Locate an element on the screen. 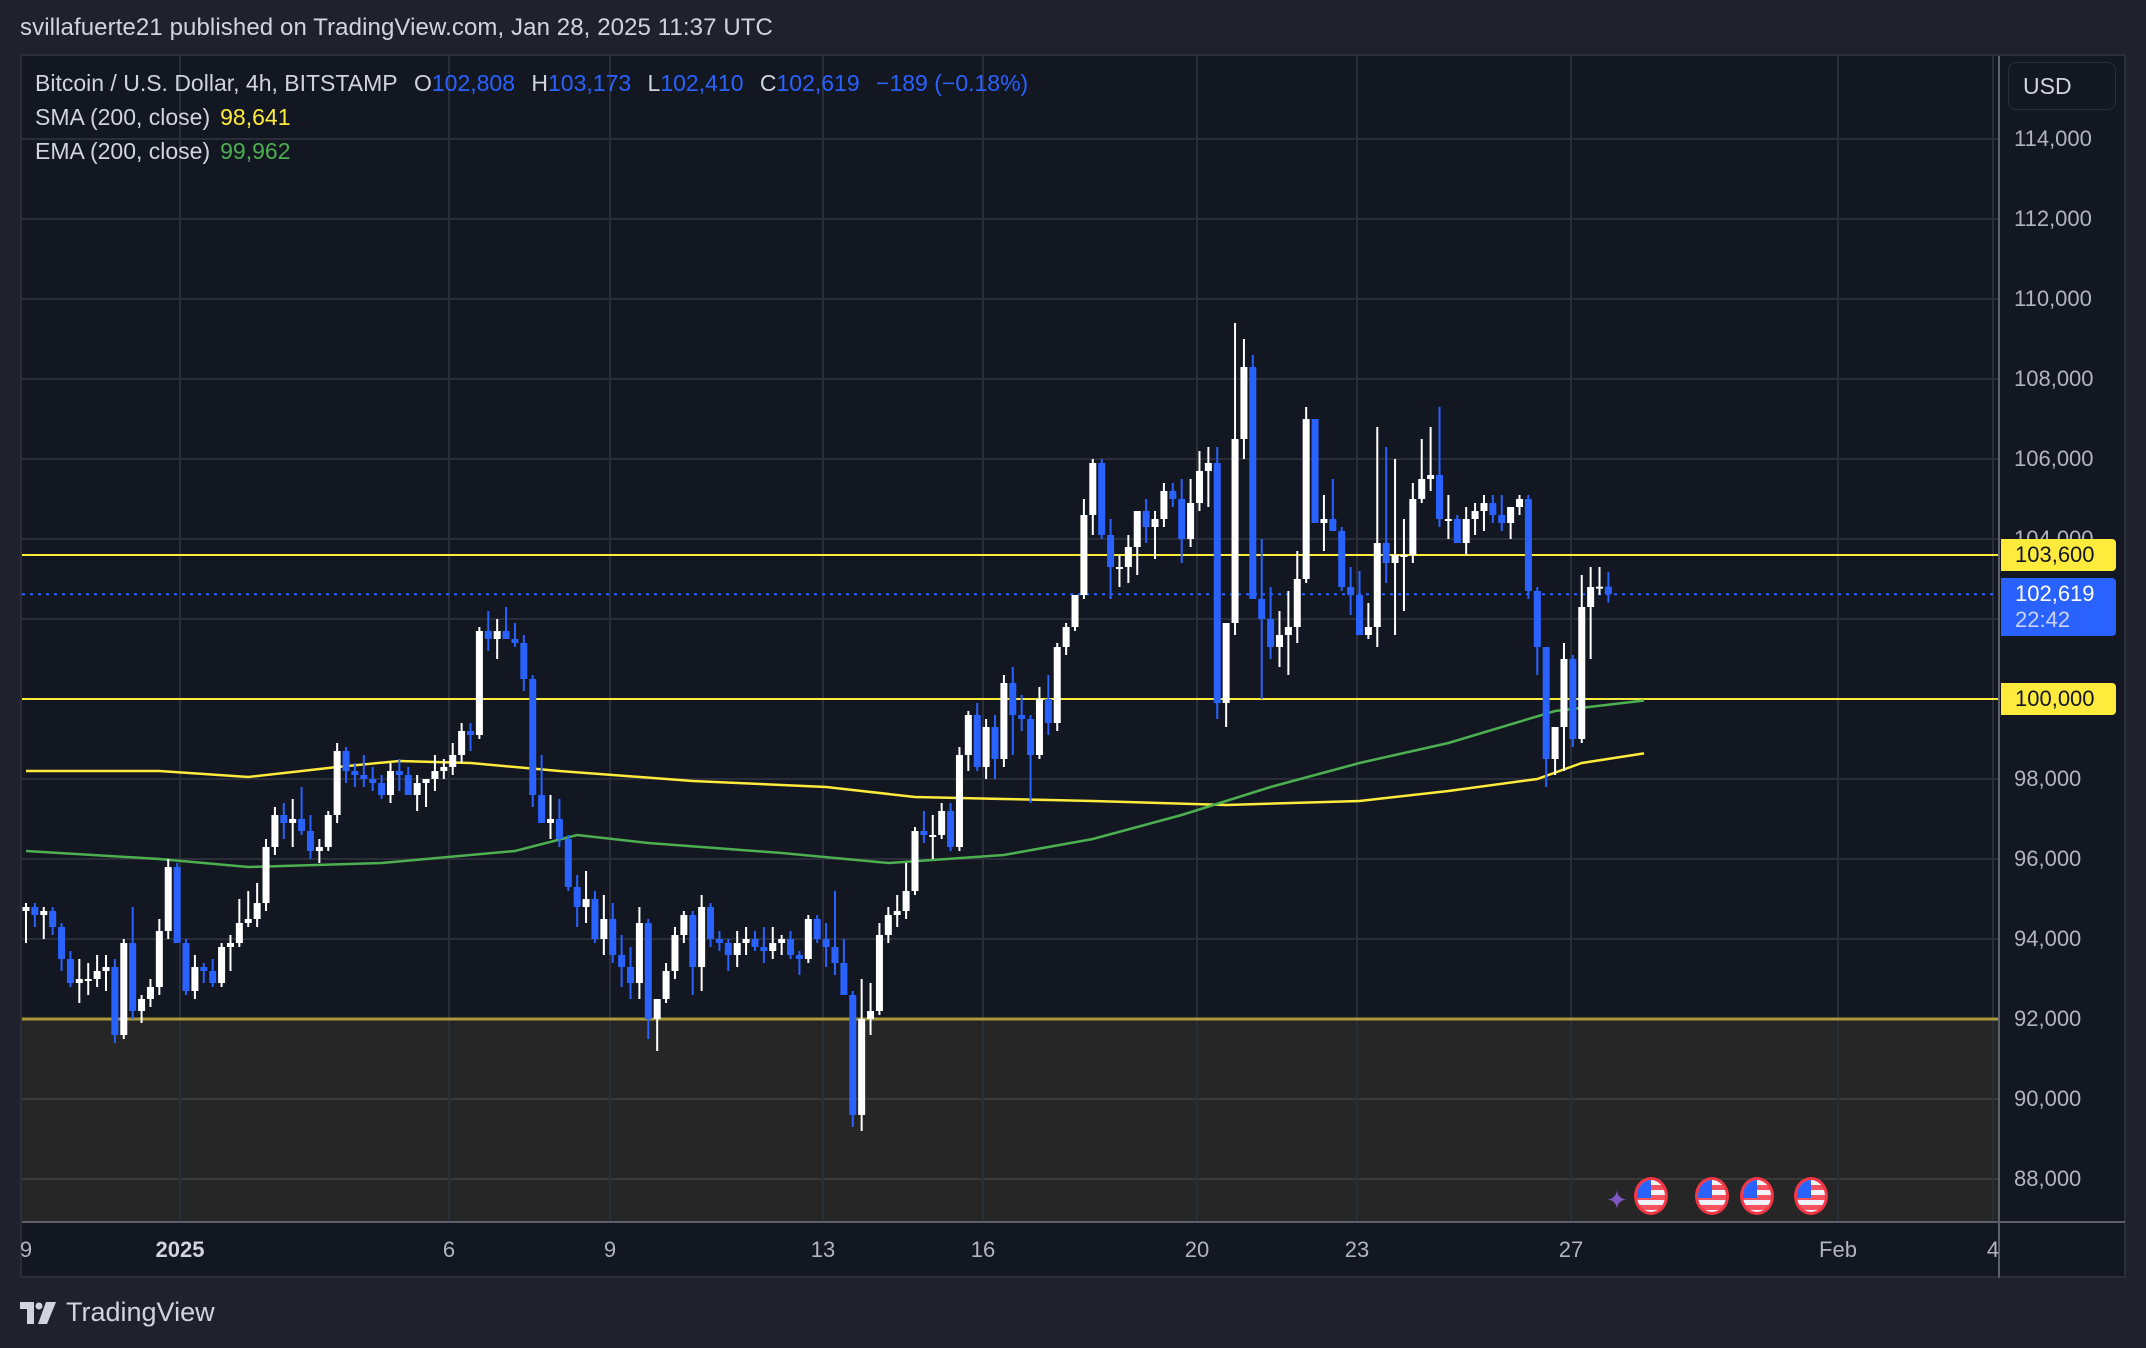 Image resolution: width=2146 pixels, height=1348 pixels. price-tick: 90,000 is located at coordinates (2048, 1098).